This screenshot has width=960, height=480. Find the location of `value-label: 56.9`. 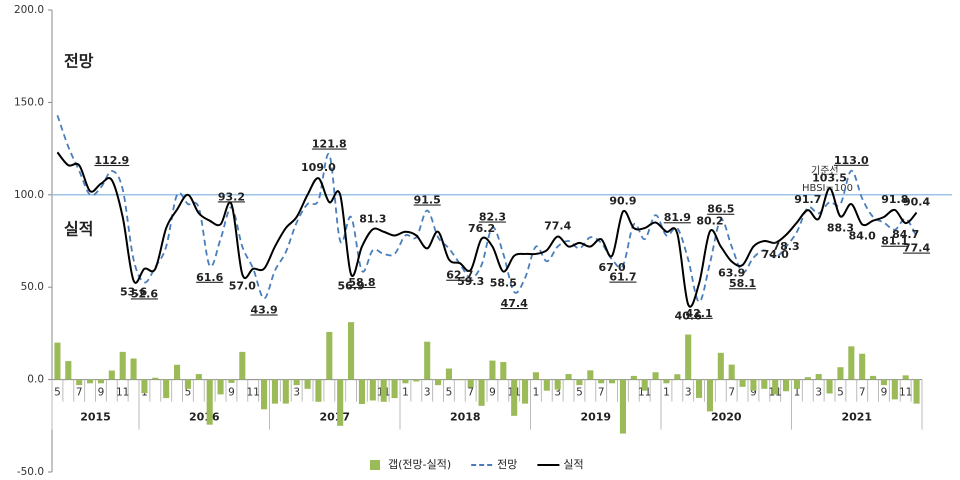

value-label: 56.9 is located at coordinates (350, 285).